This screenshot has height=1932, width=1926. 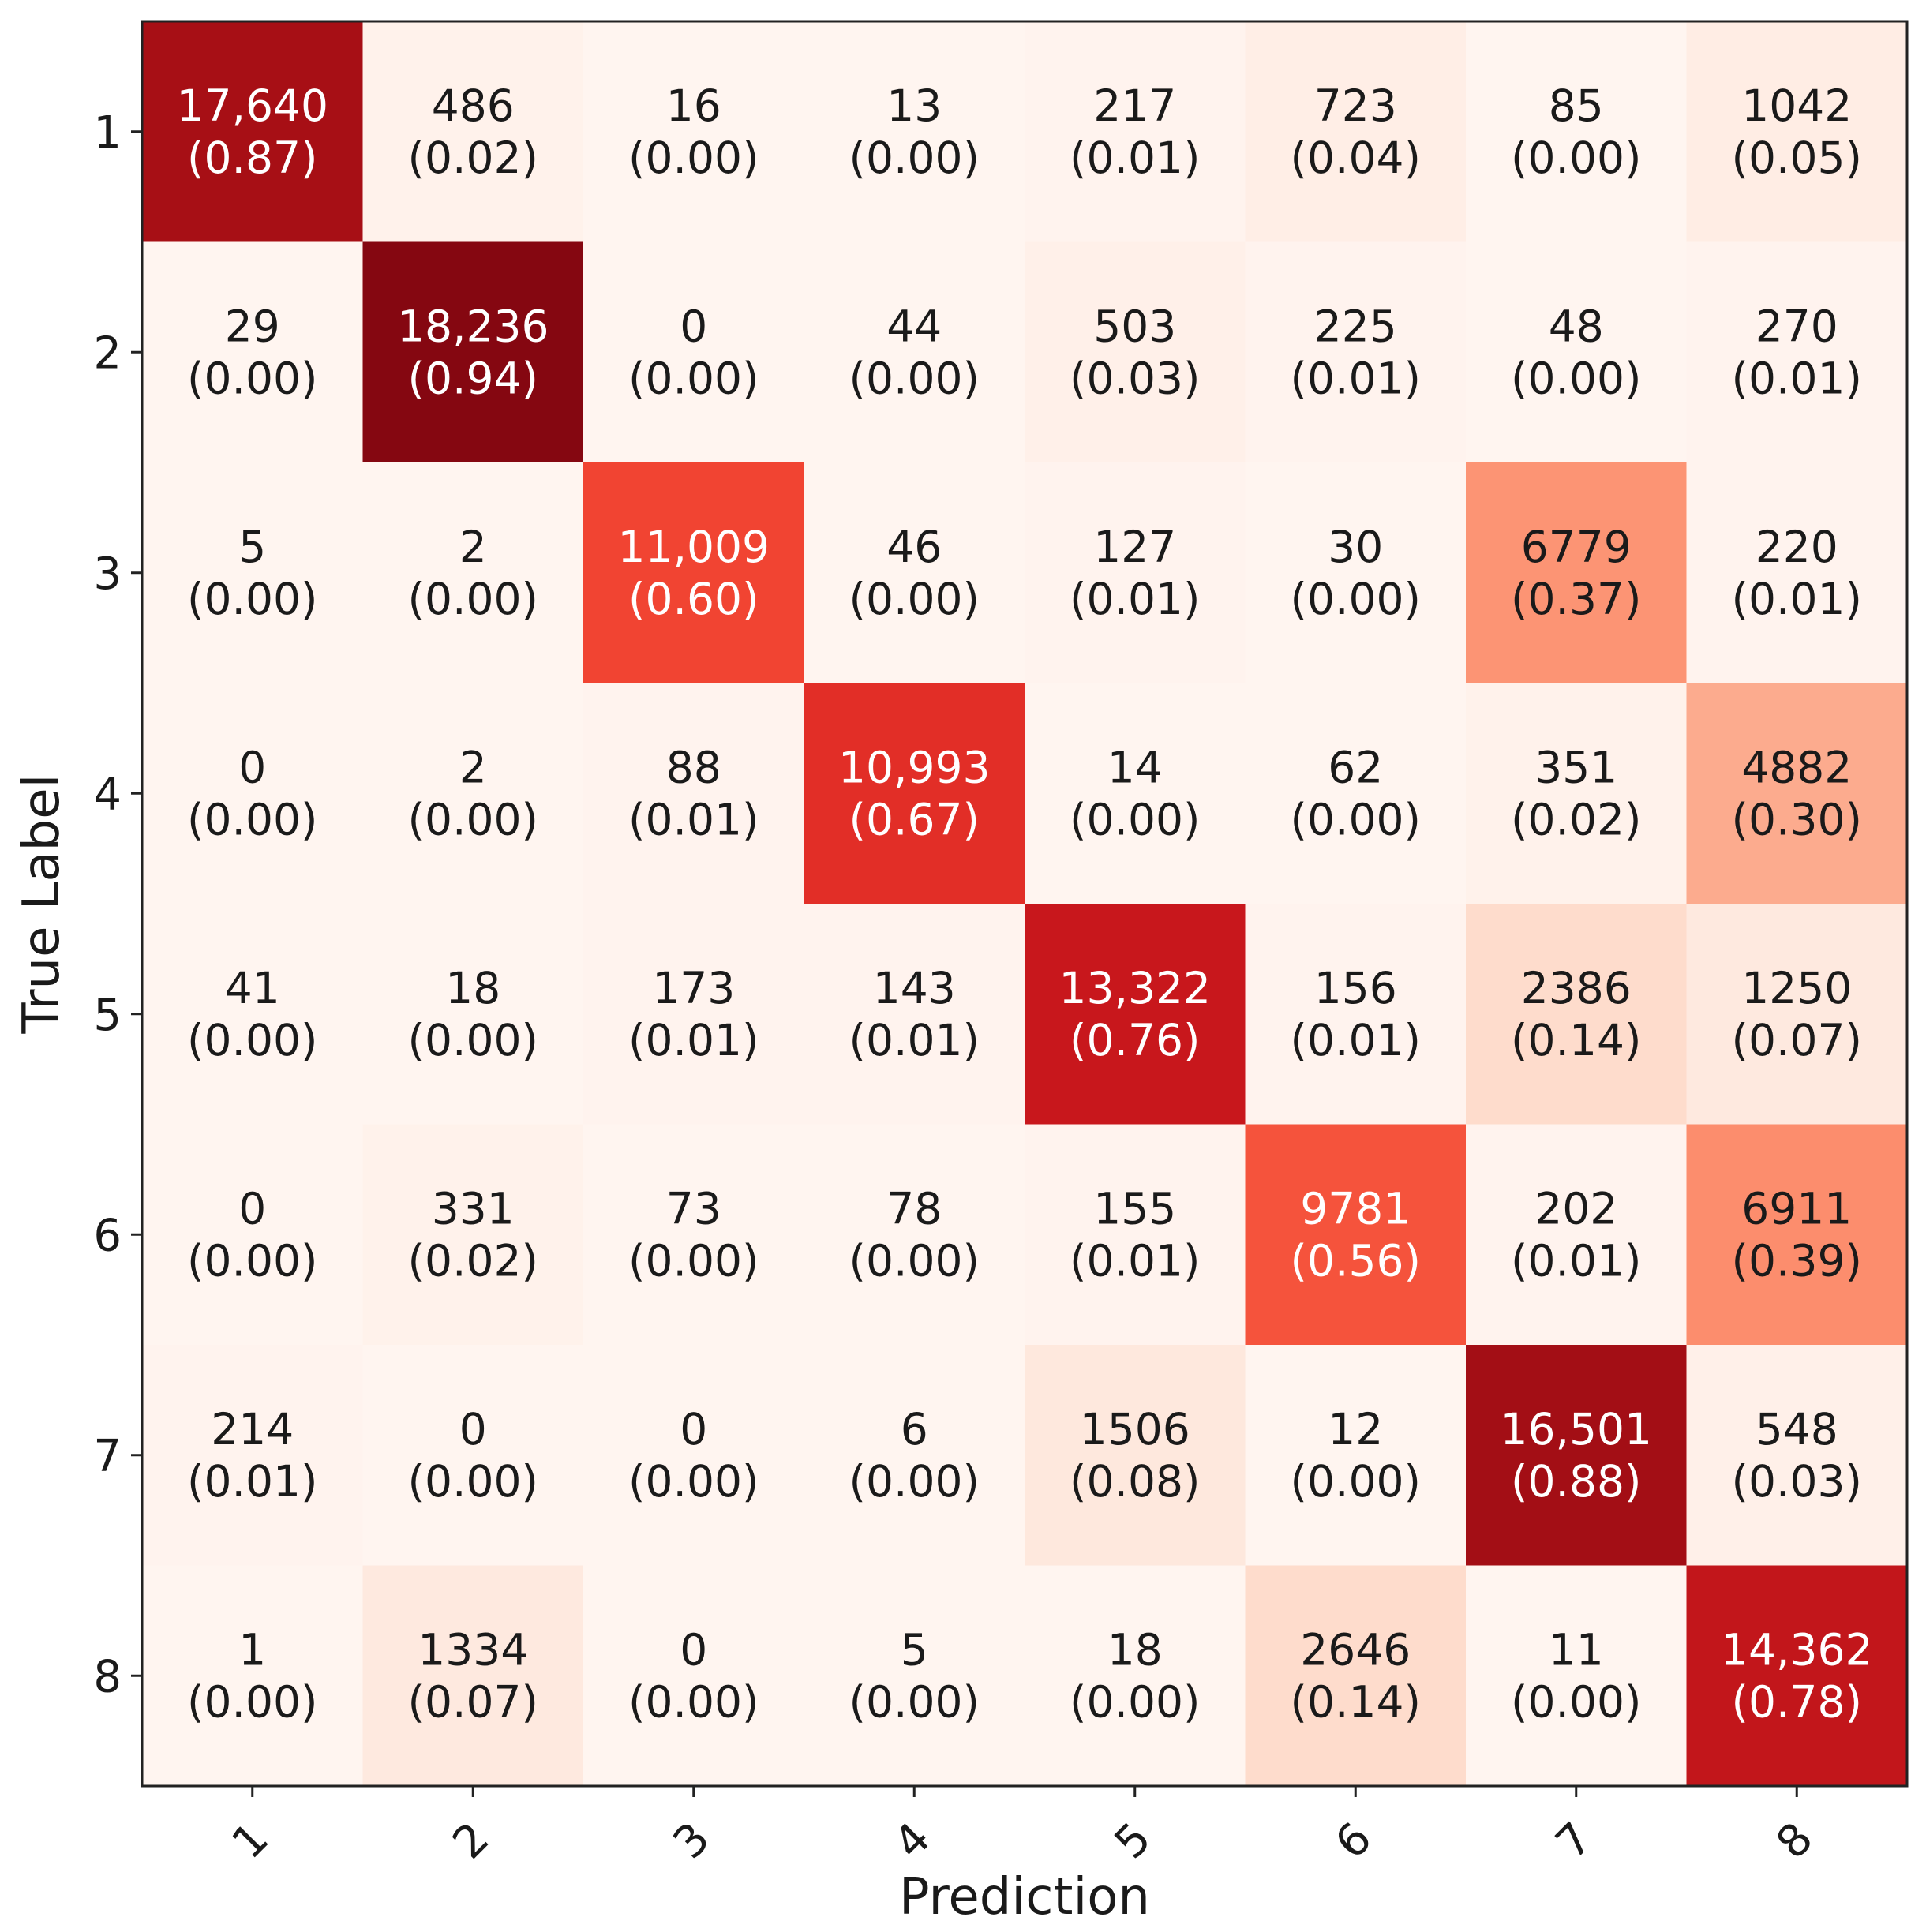 I want to click on x-tick-label: 3, so click(x=692, y=1841).